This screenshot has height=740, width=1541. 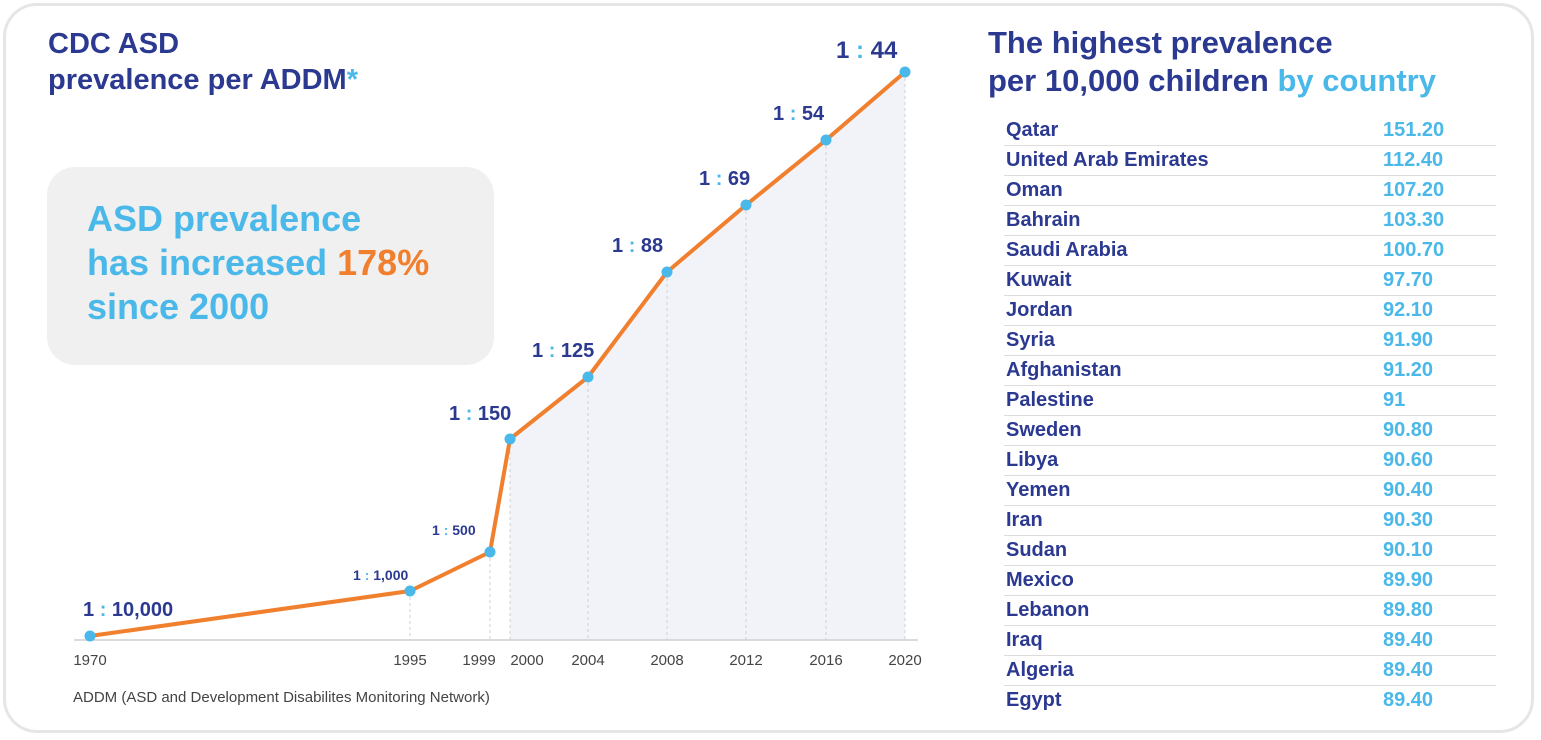 I want to click on table-row: Egypt 89.40, so click(x=1250, y=701).